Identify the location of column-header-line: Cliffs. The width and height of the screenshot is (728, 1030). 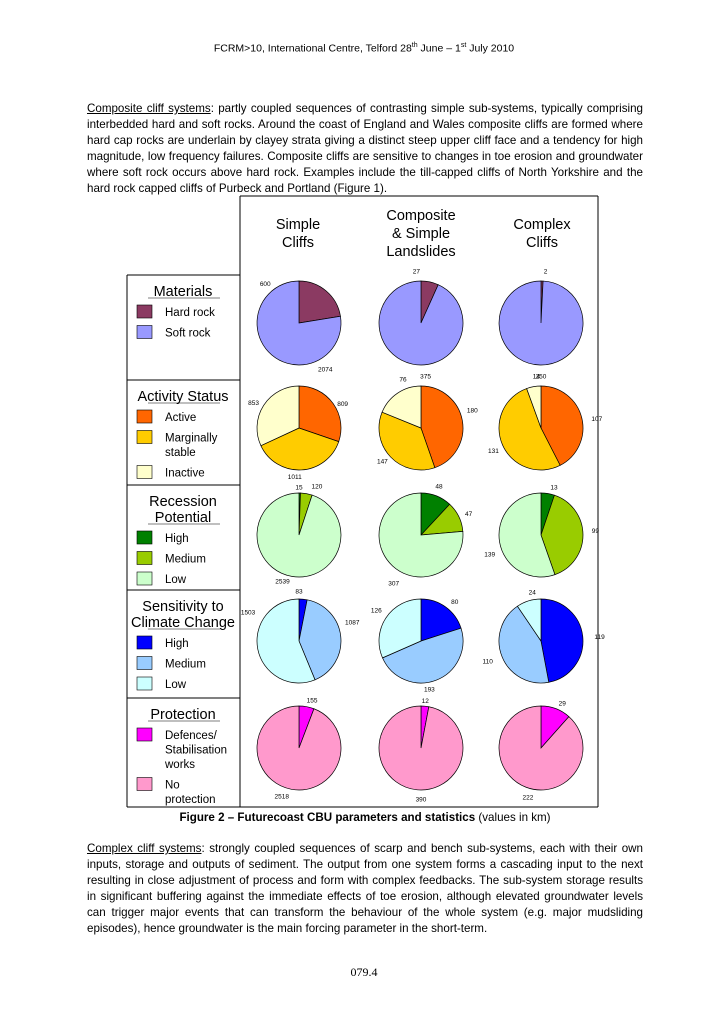
(542, 243).